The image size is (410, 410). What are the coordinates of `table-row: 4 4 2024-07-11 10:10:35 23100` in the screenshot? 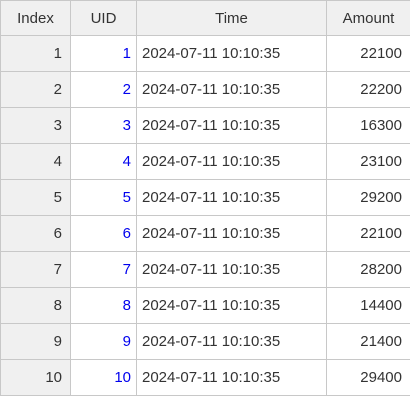 It's located at (205, 161).